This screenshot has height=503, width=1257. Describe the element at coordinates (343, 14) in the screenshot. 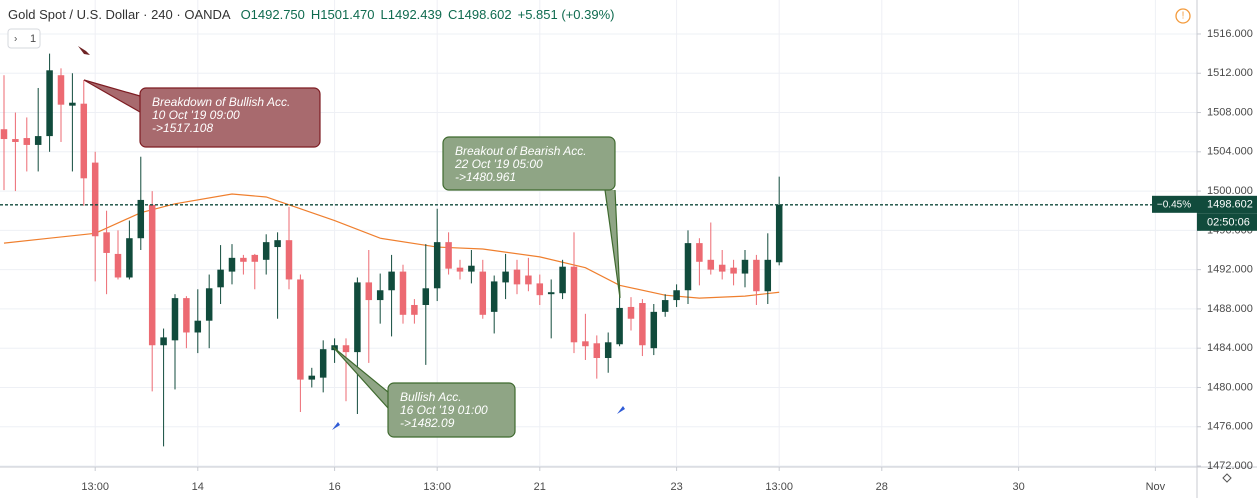

I see `ohlc-label: H1501.470` at that location.